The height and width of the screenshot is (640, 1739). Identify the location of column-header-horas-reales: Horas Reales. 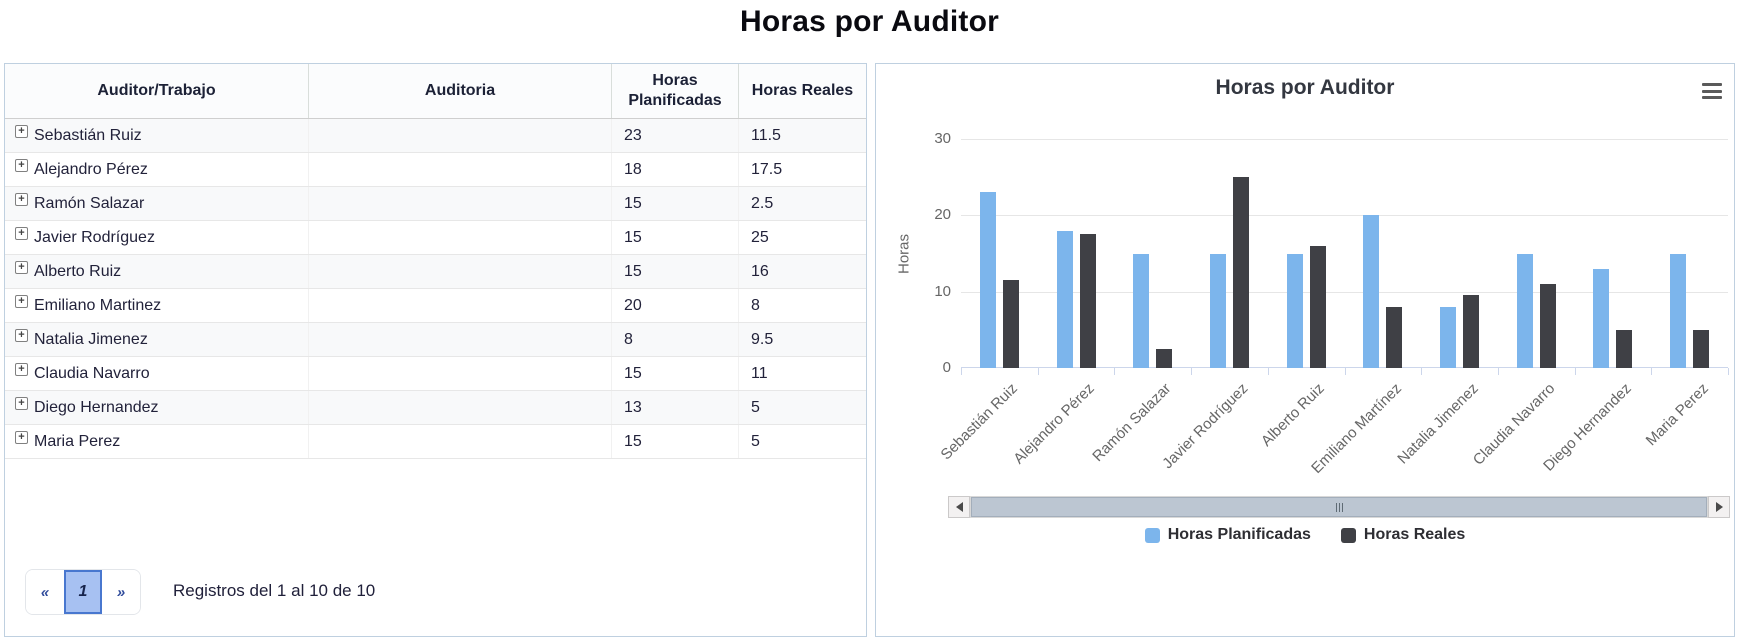
(802, 90).